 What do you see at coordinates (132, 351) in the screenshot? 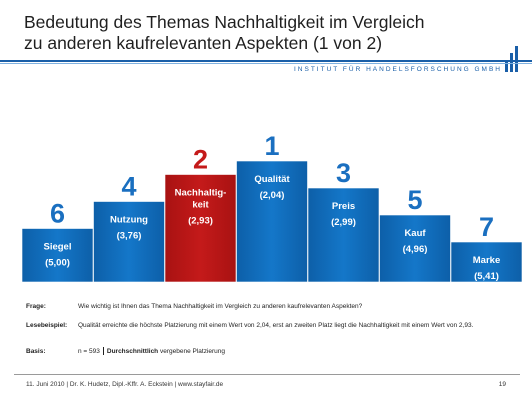
I see `basis-bold: Durchschnittlich` at bounding box center [132, 351].